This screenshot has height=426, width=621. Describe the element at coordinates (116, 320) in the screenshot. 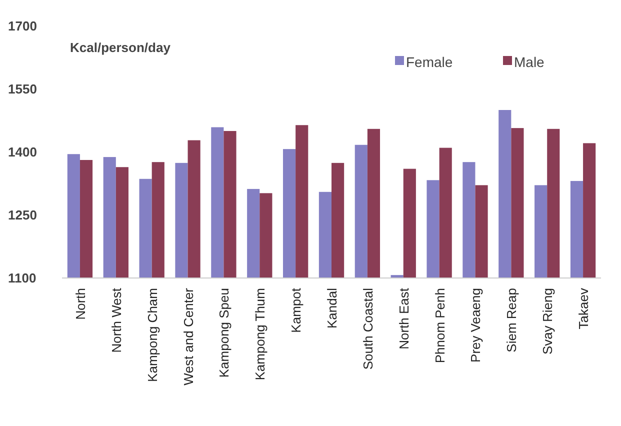

I see `x-tick-label: North West` at that location.